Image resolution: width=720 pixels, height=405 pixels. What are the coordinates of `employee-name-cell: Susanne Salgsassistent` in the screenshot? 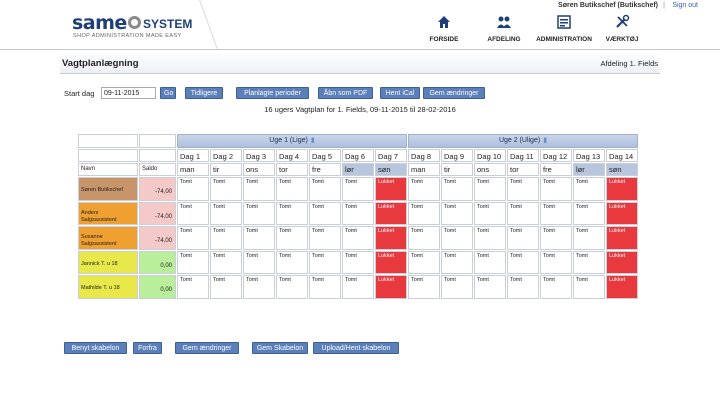 It's located at (108, 238).